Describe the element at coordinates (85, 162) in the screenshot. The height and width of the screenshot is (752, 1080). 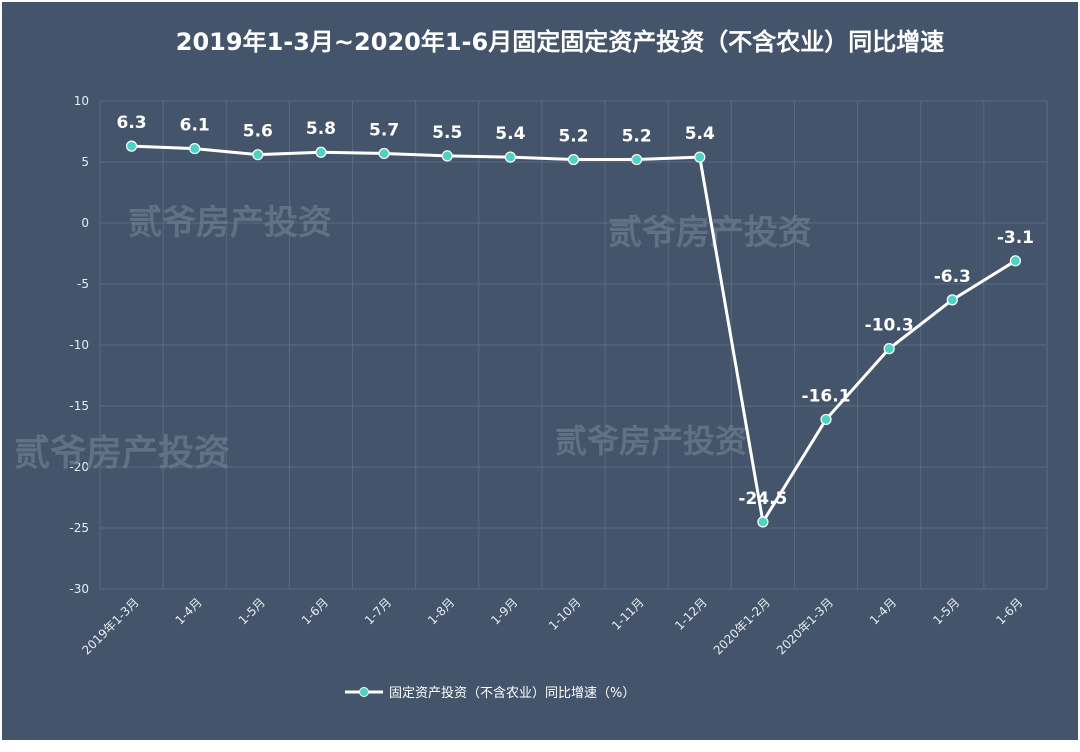
I see `y-tick-label: 5` at that location.